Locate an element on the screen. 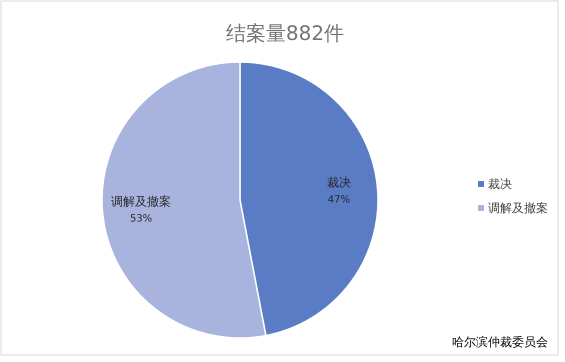 The height and width of the screenshot is (362, 565). text: 哈尔滨仲裁委员会 is located at coordinates (500, 342).